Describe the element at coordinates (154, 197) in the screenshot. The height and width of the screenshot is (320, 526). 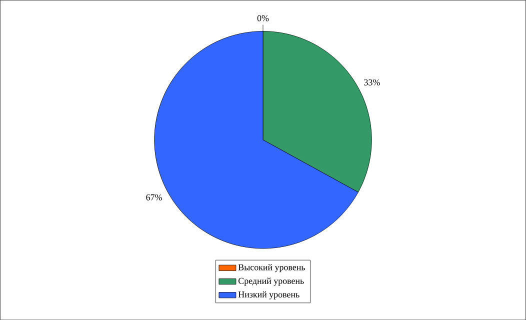
I see `data-label: 67%` at that location.